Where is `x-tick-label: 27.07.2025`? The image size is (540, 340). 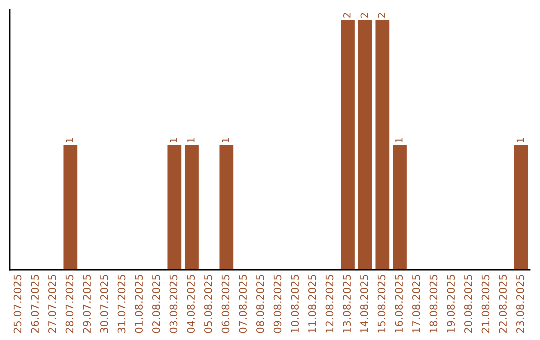
x-tick-label: 27.07.2025 is located at coordinates (52, 304).